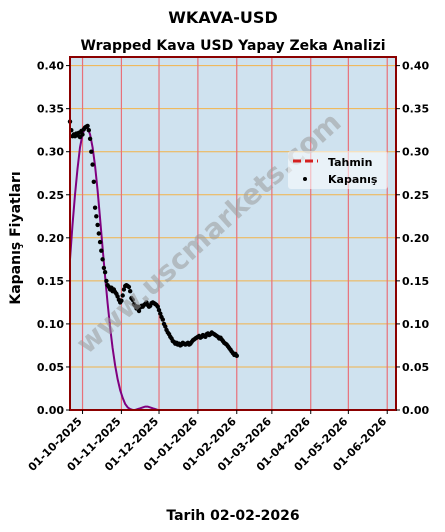 The height and width of the screenshot is (532, 445). Describe the element at coordinates (305, 179) in the screenshot. I see `legend-kapanis-swatch` at that location.